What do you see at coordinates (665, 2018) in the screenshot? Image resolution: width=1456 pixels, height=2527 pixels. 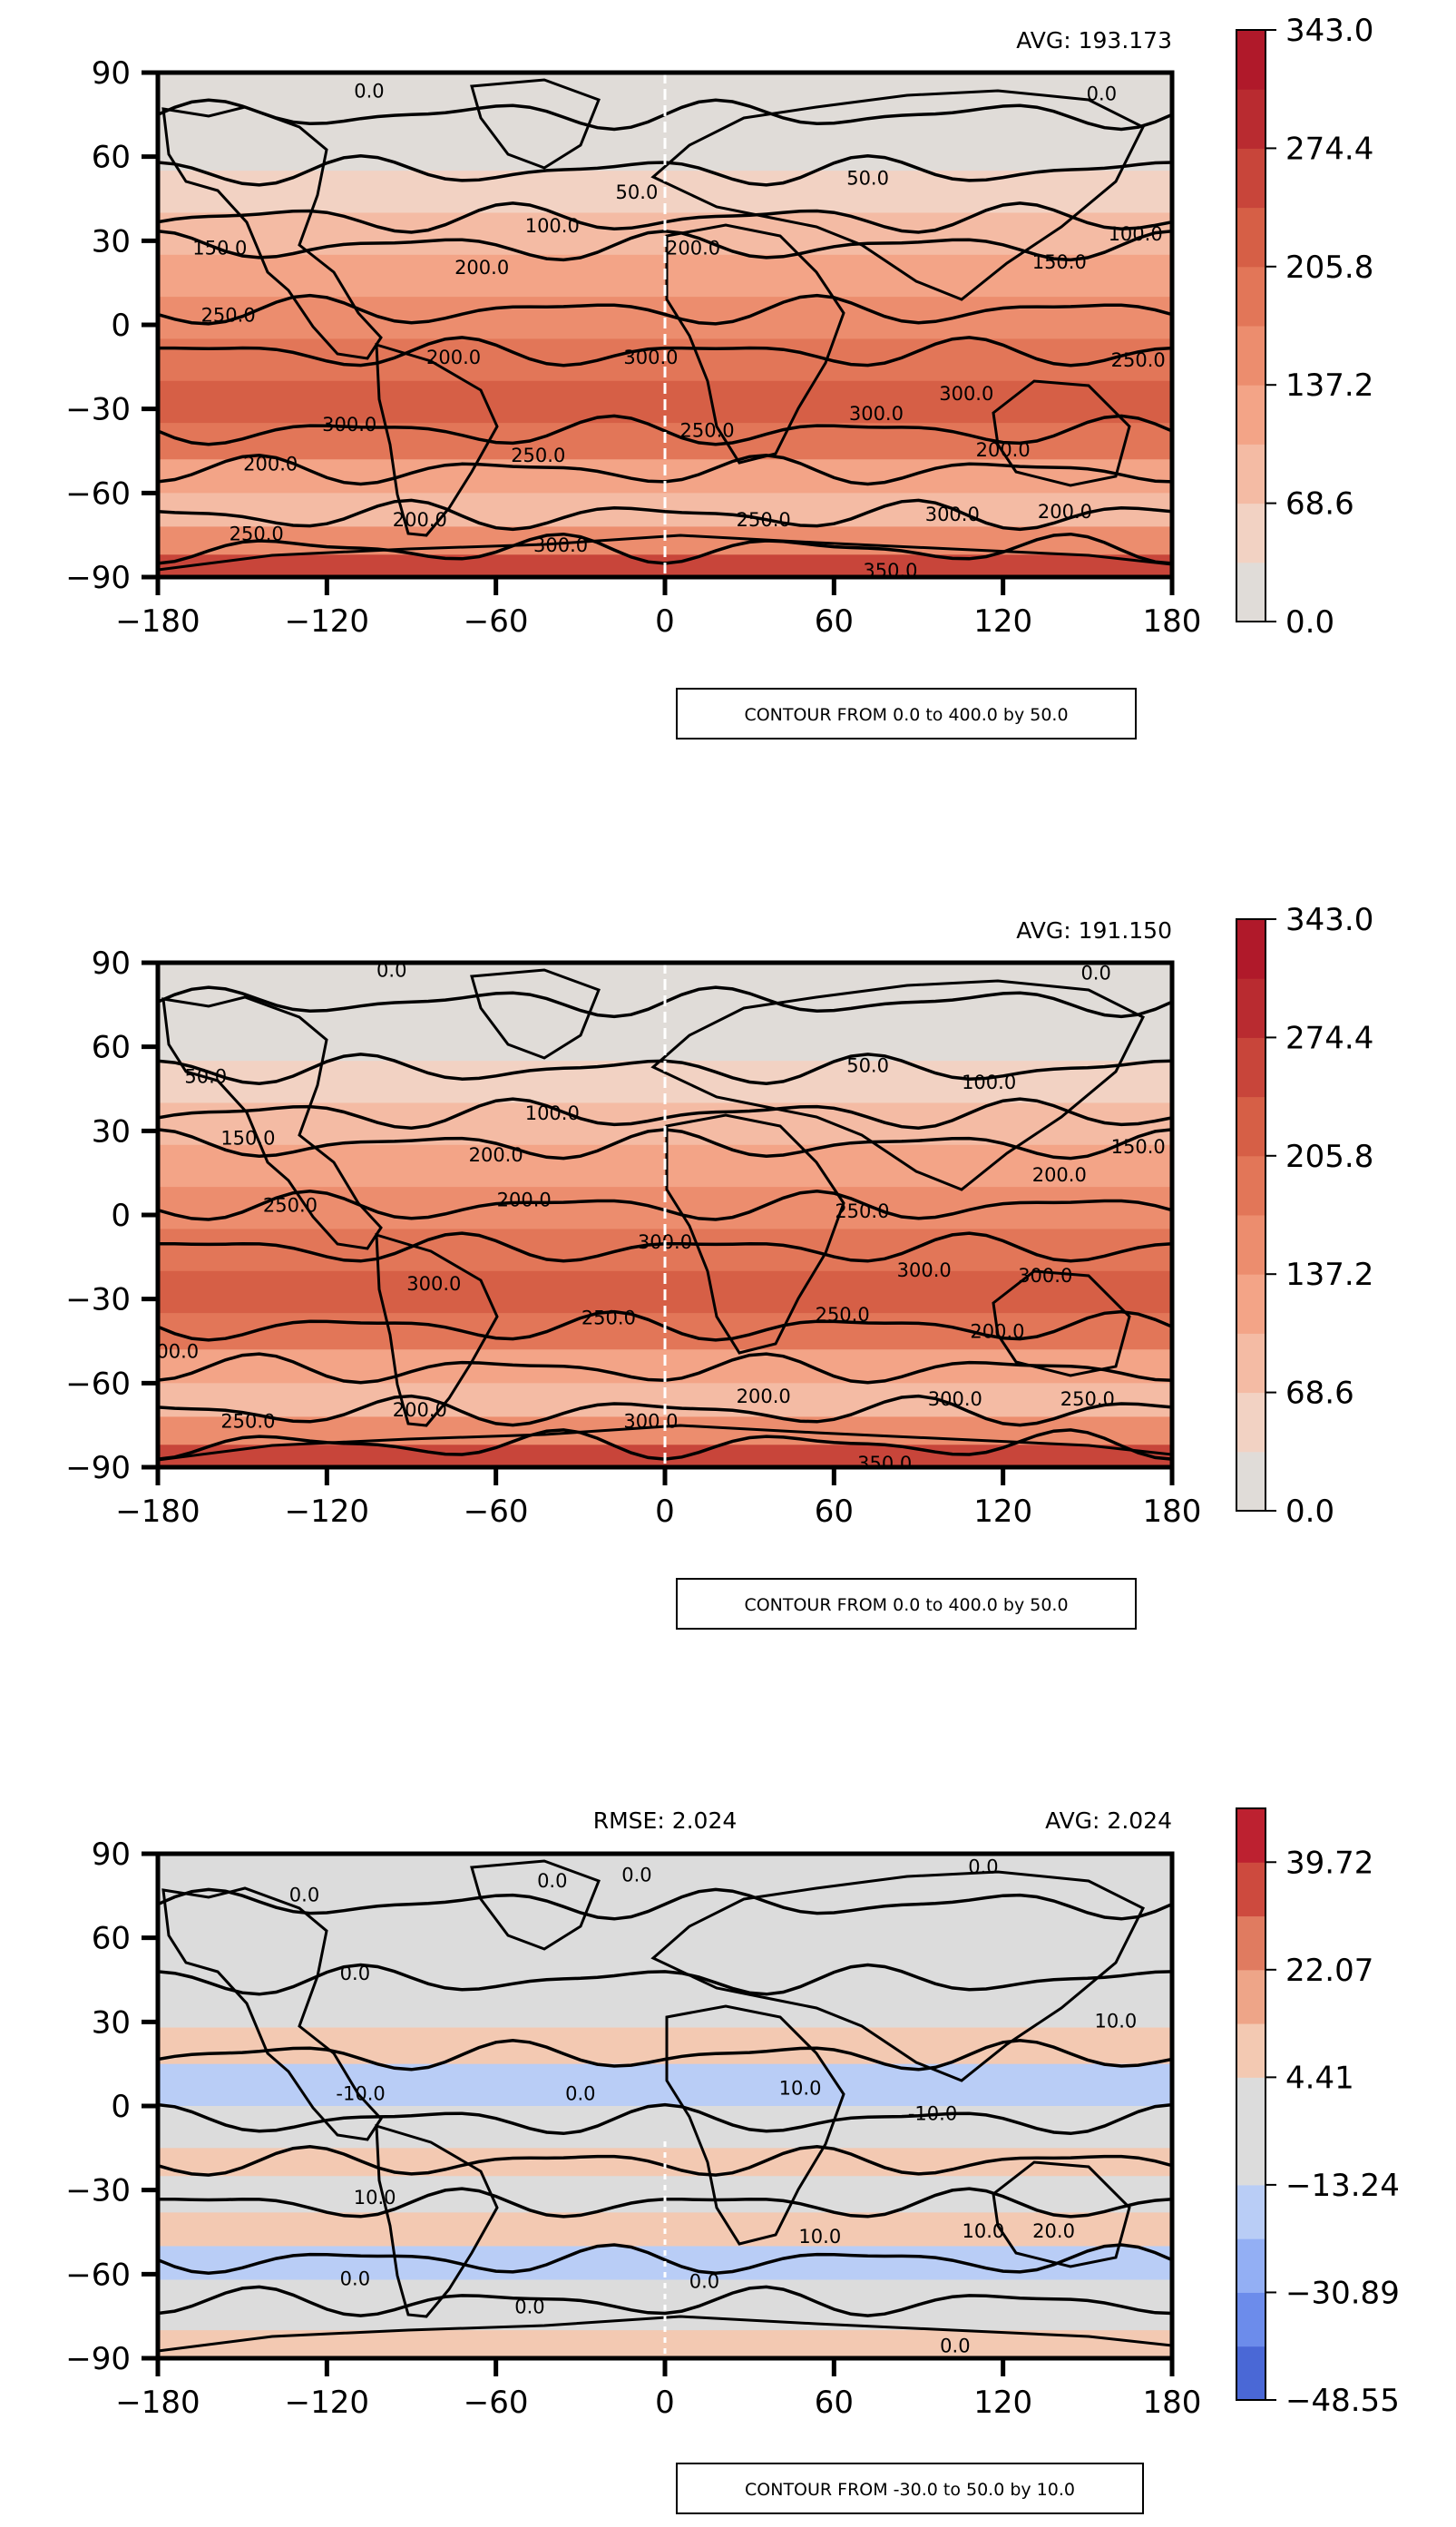 I see `field-band` at bounding box center [665, 2018].